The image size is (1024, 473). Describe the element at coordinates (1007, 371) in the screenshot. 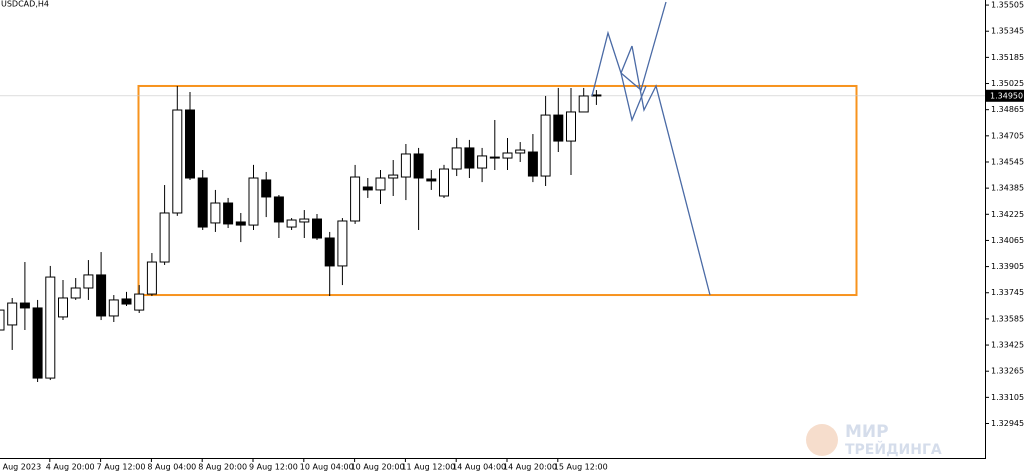

I see `y-tick-label: 1.33265` at that location.